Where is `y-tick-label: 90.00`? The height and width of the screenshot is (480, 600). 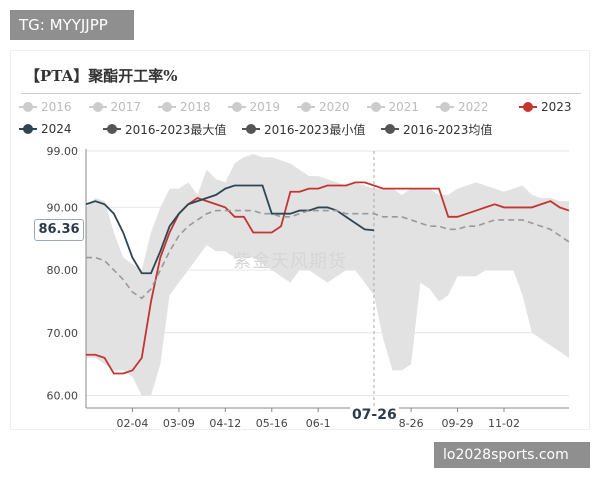
y-tick-label: 90.00 is located at coordinates (63, 207).